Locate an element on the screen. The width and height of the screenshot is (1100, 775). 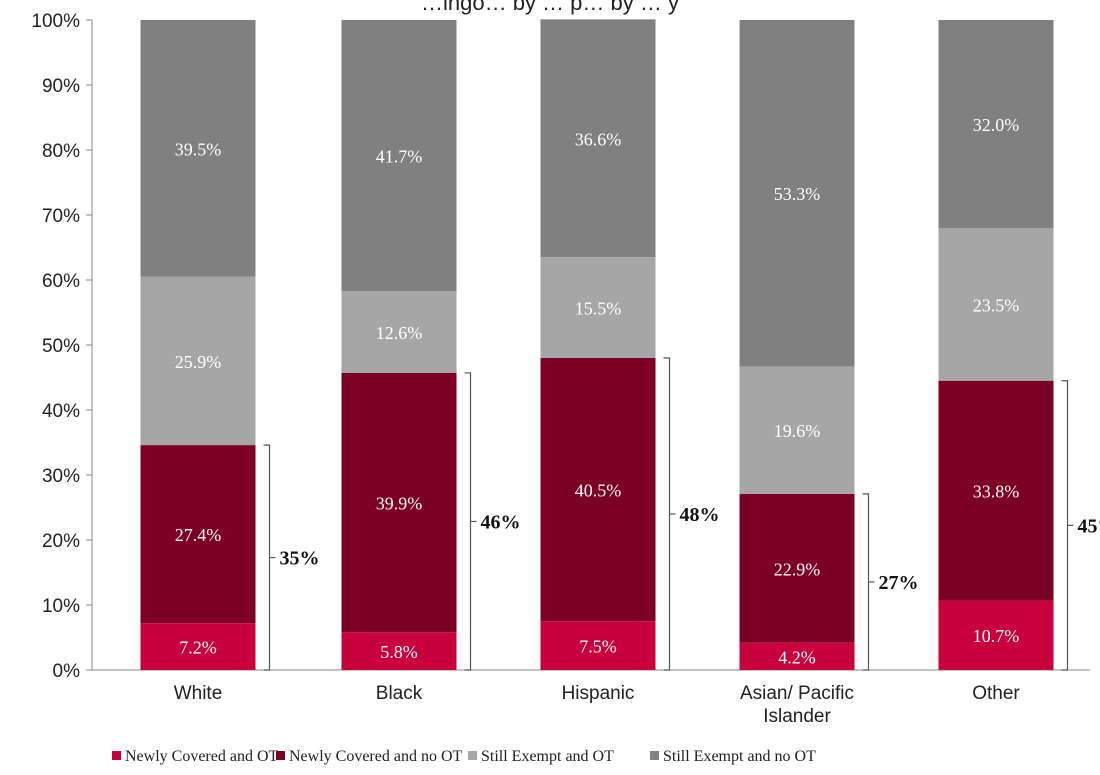
bracket-total-label: 35% is located at coordinates (300, 559).